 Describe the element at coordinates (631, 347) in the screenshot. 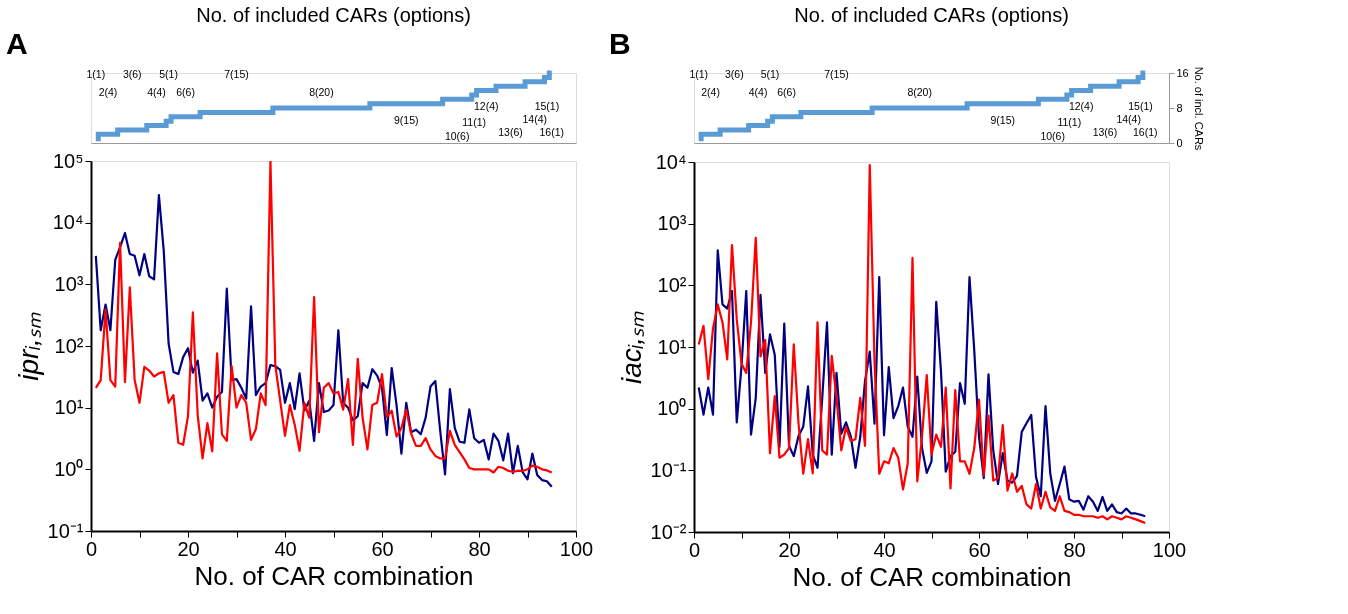

I see `y-axis-title: iacᵢ,ₛₘ` at that location.